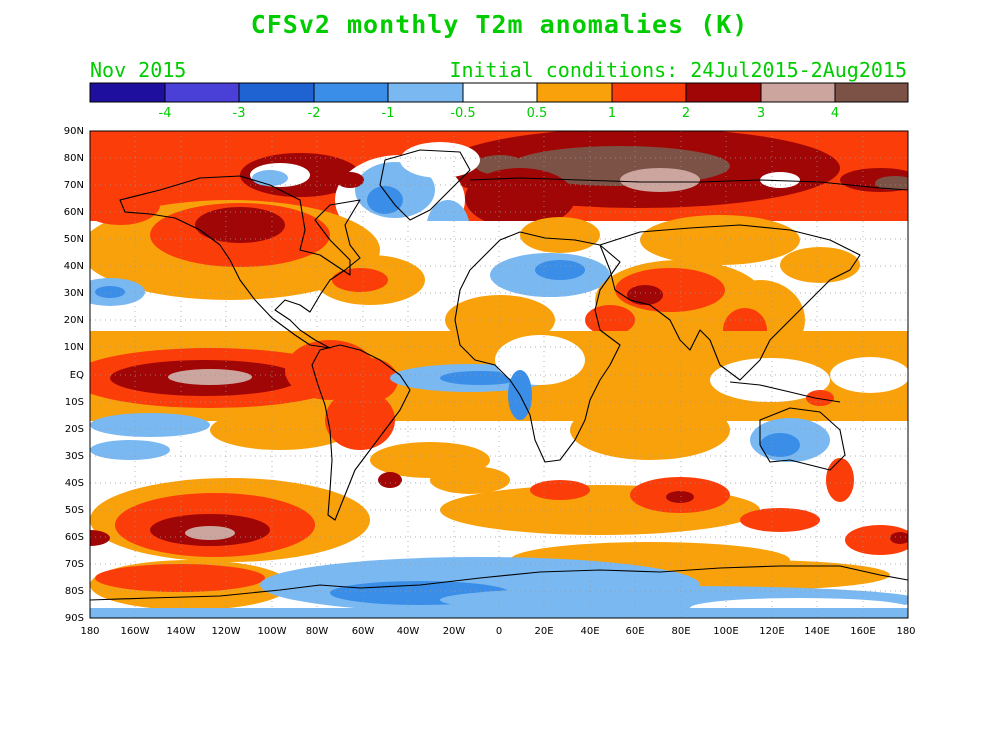 The height and width of the screenshot is (750, 999). Describe the element at coordinates (74, 429) in the screenshot. I see `lat-label: 20S` at that location.